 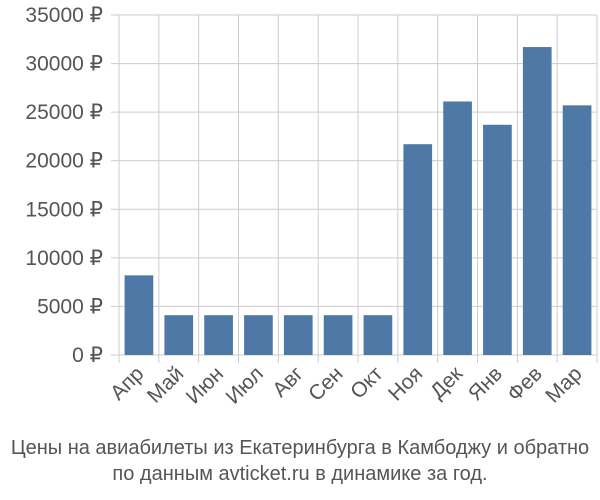 What do you see at coordinates (64, 209) in the screenshot?
I see `y-tick-label: 15000 ₽` at bounding box center [64, 209].